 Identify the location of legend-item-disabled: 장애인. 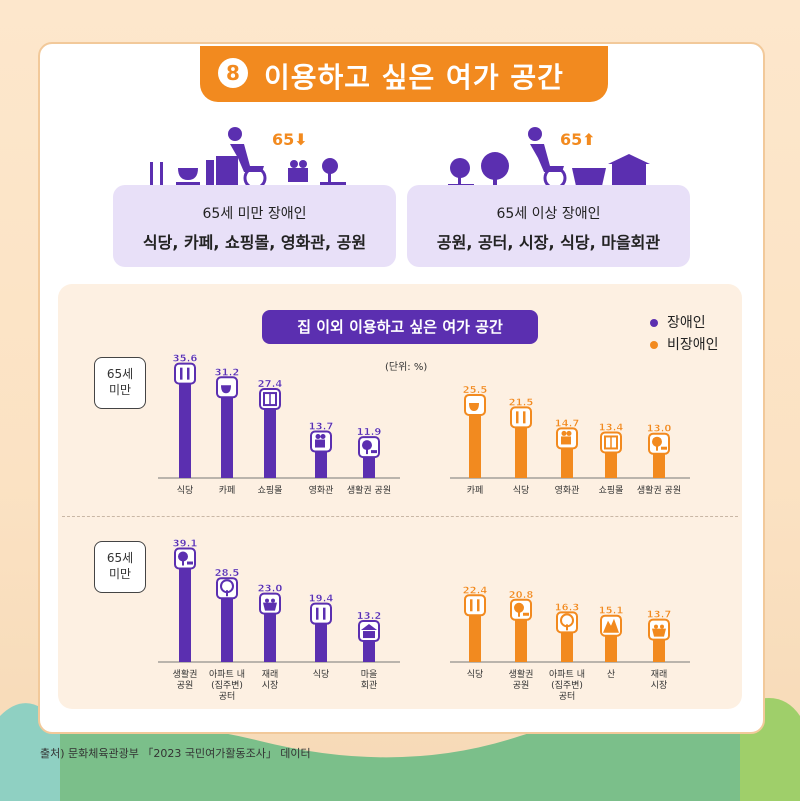
(678, 322).